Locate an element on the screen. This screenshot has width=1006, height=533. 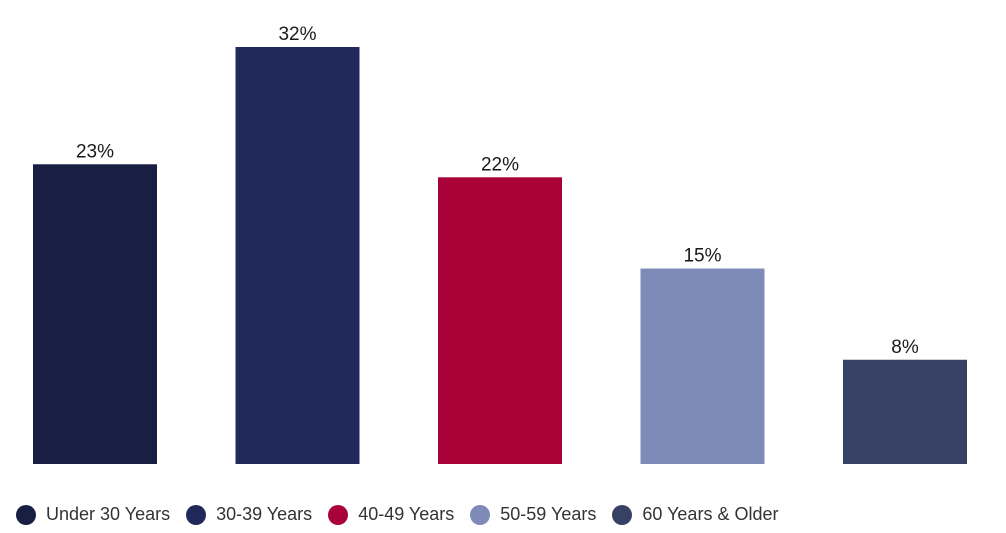
legend-item-30-39: 30-39 Years is located at coordinates (249, 514).